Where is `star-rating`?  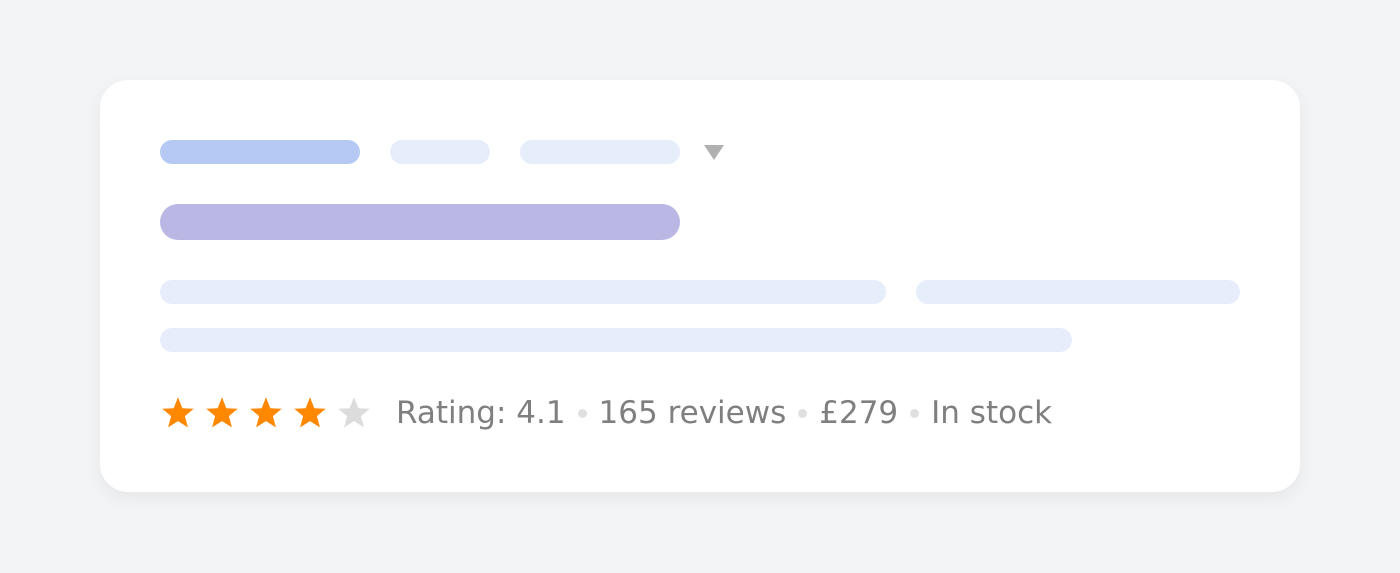 star-rating is located at coordinates (266, 413).